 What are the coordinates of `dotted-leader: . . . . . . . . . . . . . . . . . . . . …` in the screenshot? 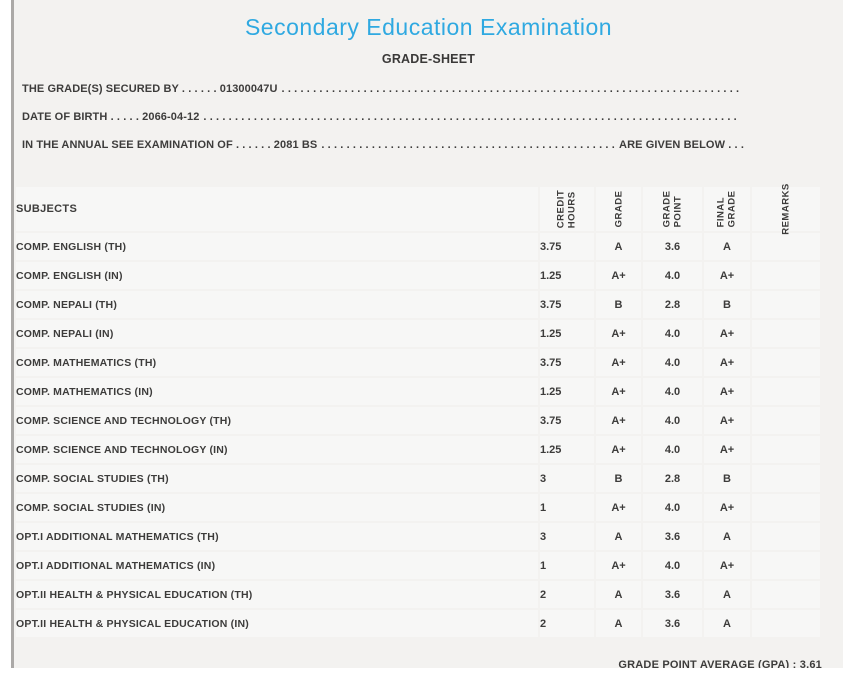 It's located at (468, 145).